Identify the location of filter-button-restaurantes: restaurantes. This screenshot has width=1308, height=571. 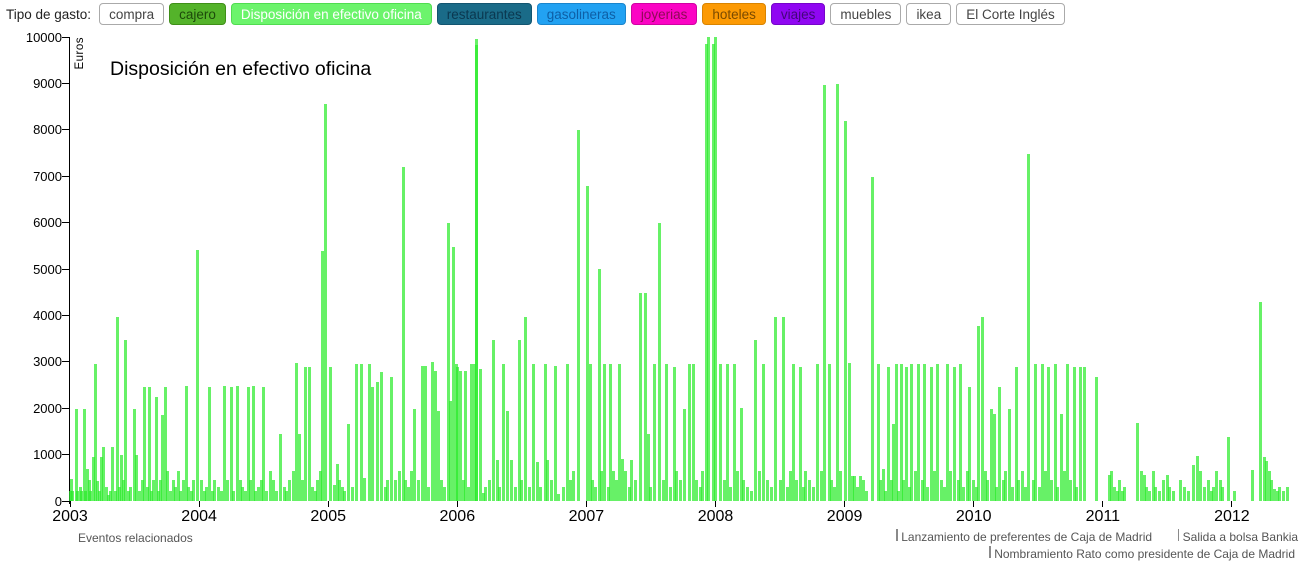
(484, 14).